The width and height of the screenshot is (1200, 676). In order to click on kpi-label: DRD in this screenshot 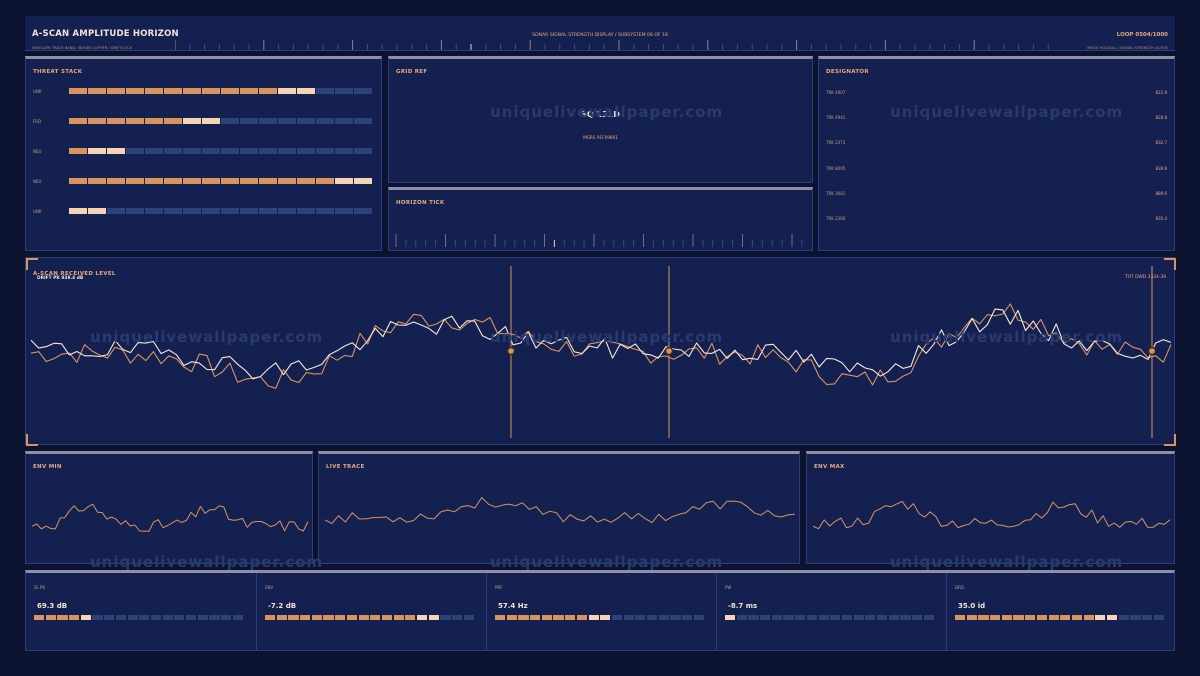, I will do `click(959, 587)`.